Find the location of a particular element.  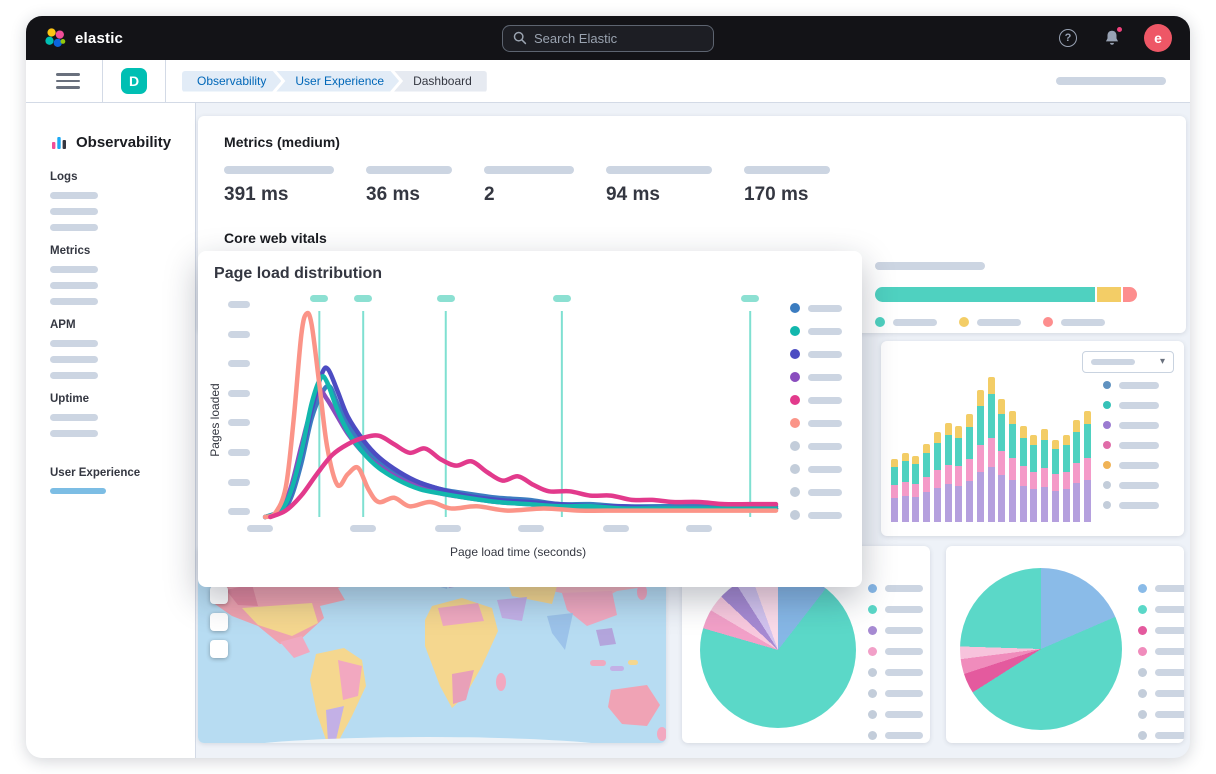

x-axis-label: Page load time (seconds) is located at coordinates (518, 552).